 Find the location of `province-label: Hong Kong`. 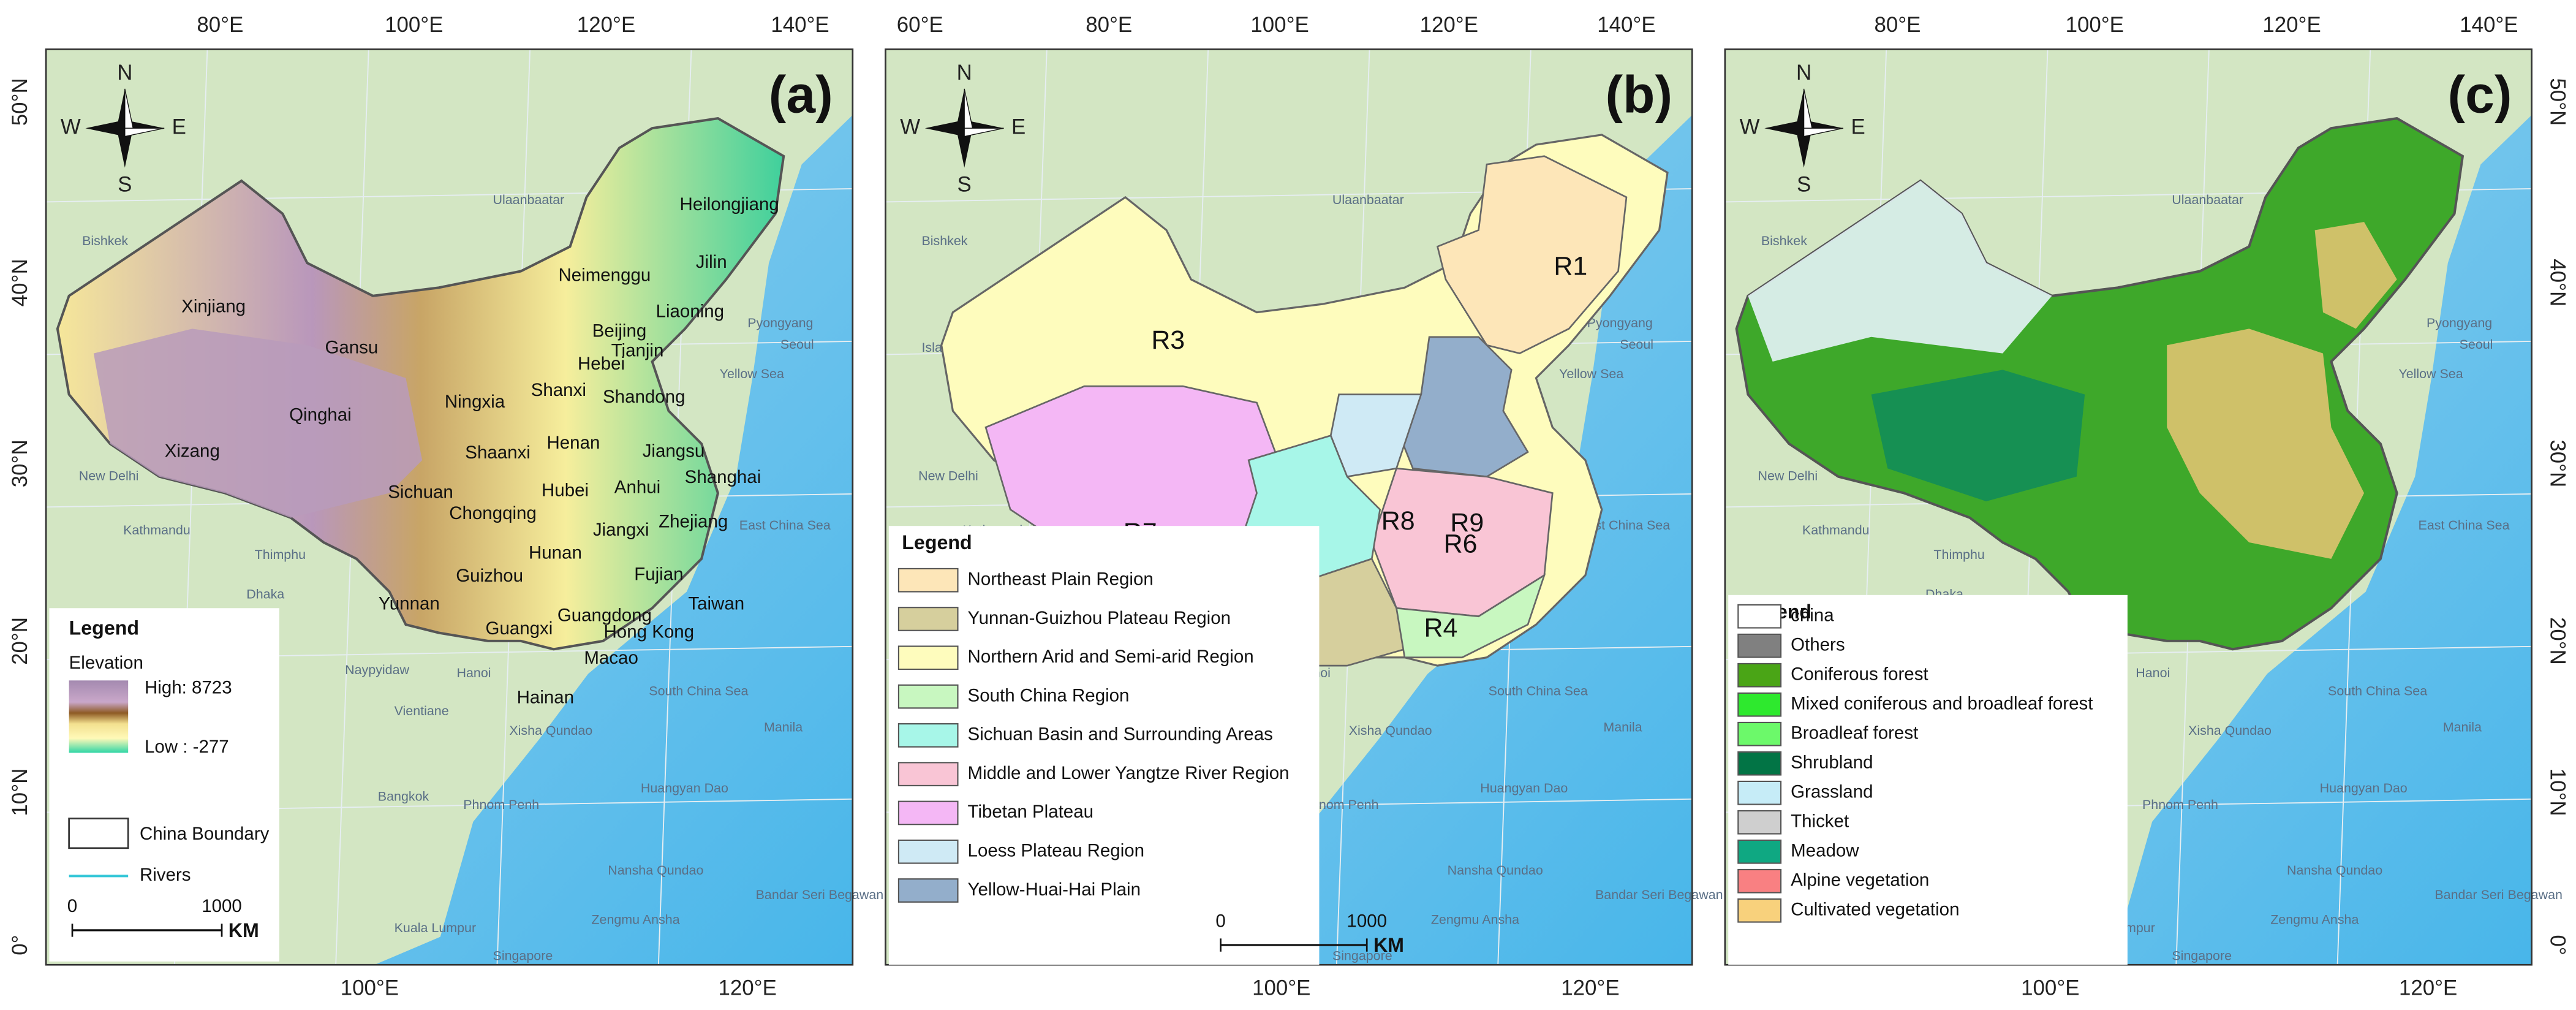

province-label: Hong Kong is located at coordinates (649, 631).